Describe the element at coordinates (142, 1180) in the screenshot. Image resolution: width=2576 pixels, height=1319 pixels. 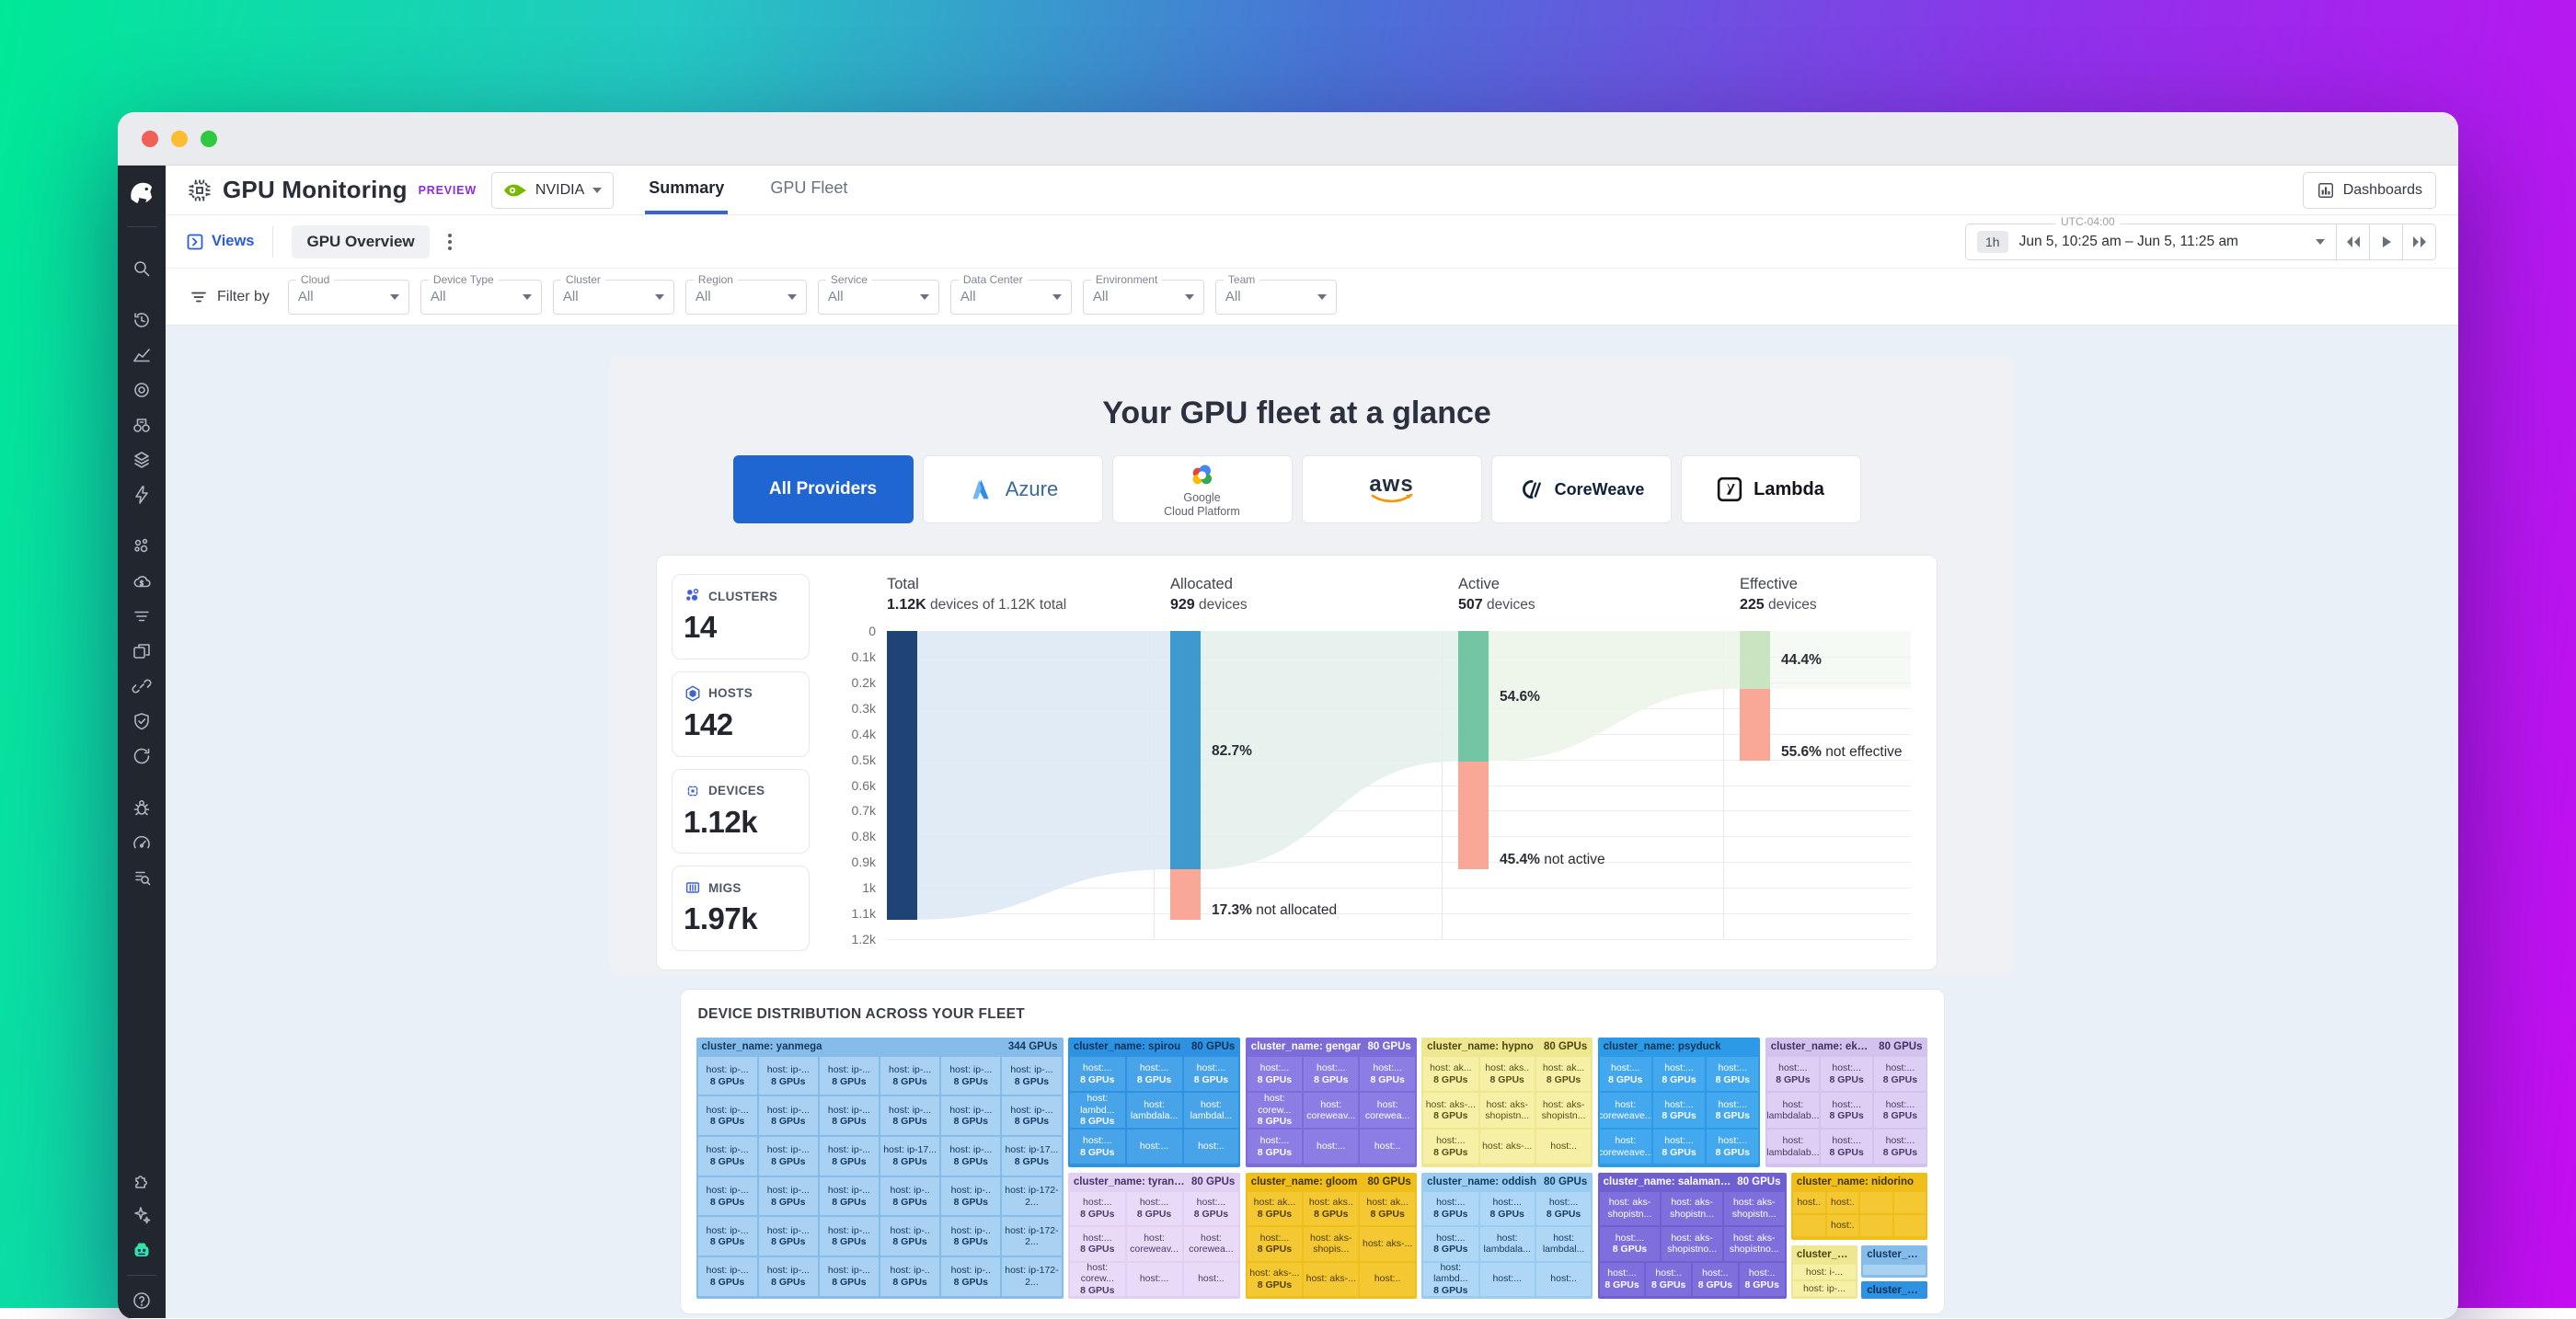
I see `puzzle-icon` at that location.